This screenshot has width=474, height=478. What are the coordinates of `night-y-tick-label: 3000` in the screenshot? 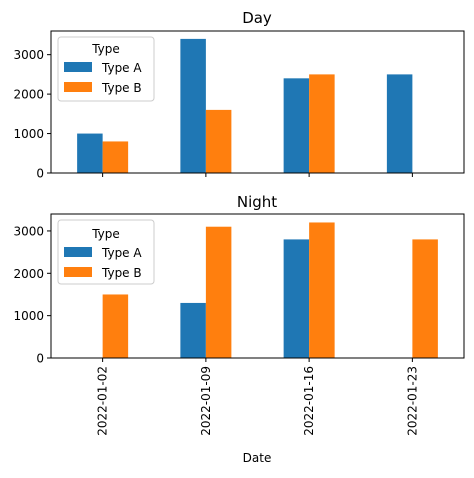 It's located at (28, 231).